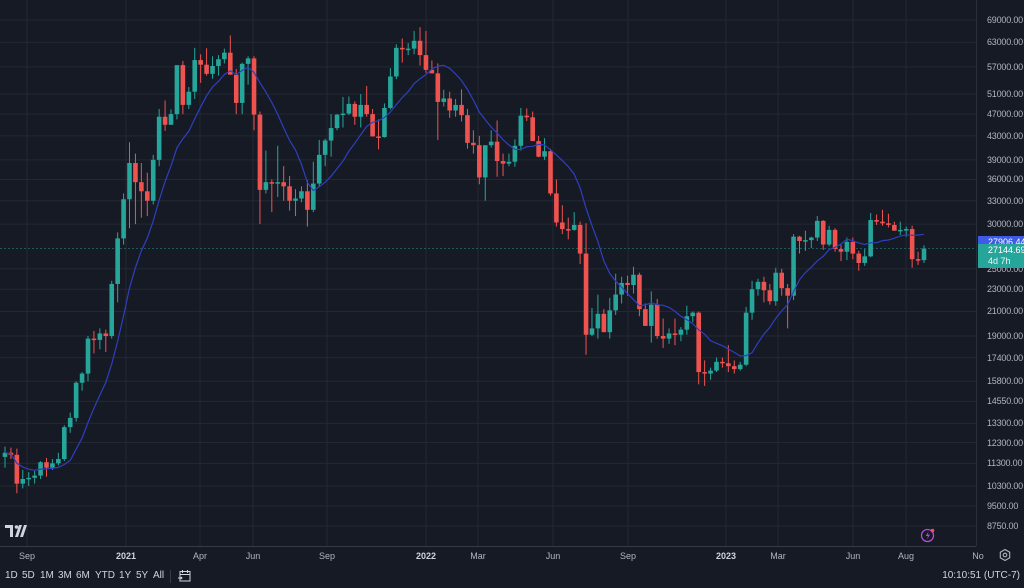 This screenshot has height=588, width=1024. I want to click on range-button-5d: 5D, so click(28, 575).